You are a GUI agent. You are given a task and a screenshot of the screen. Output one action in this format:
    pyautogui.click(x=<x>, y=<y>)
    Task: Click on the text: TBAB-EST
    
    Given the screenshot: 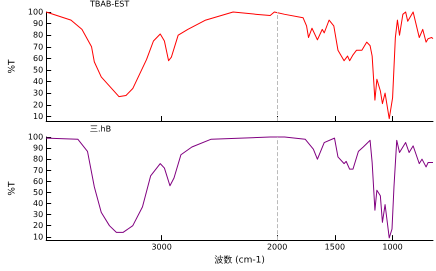 What is the action you would take?
    pyautogui.click(x=109, y=4)
    